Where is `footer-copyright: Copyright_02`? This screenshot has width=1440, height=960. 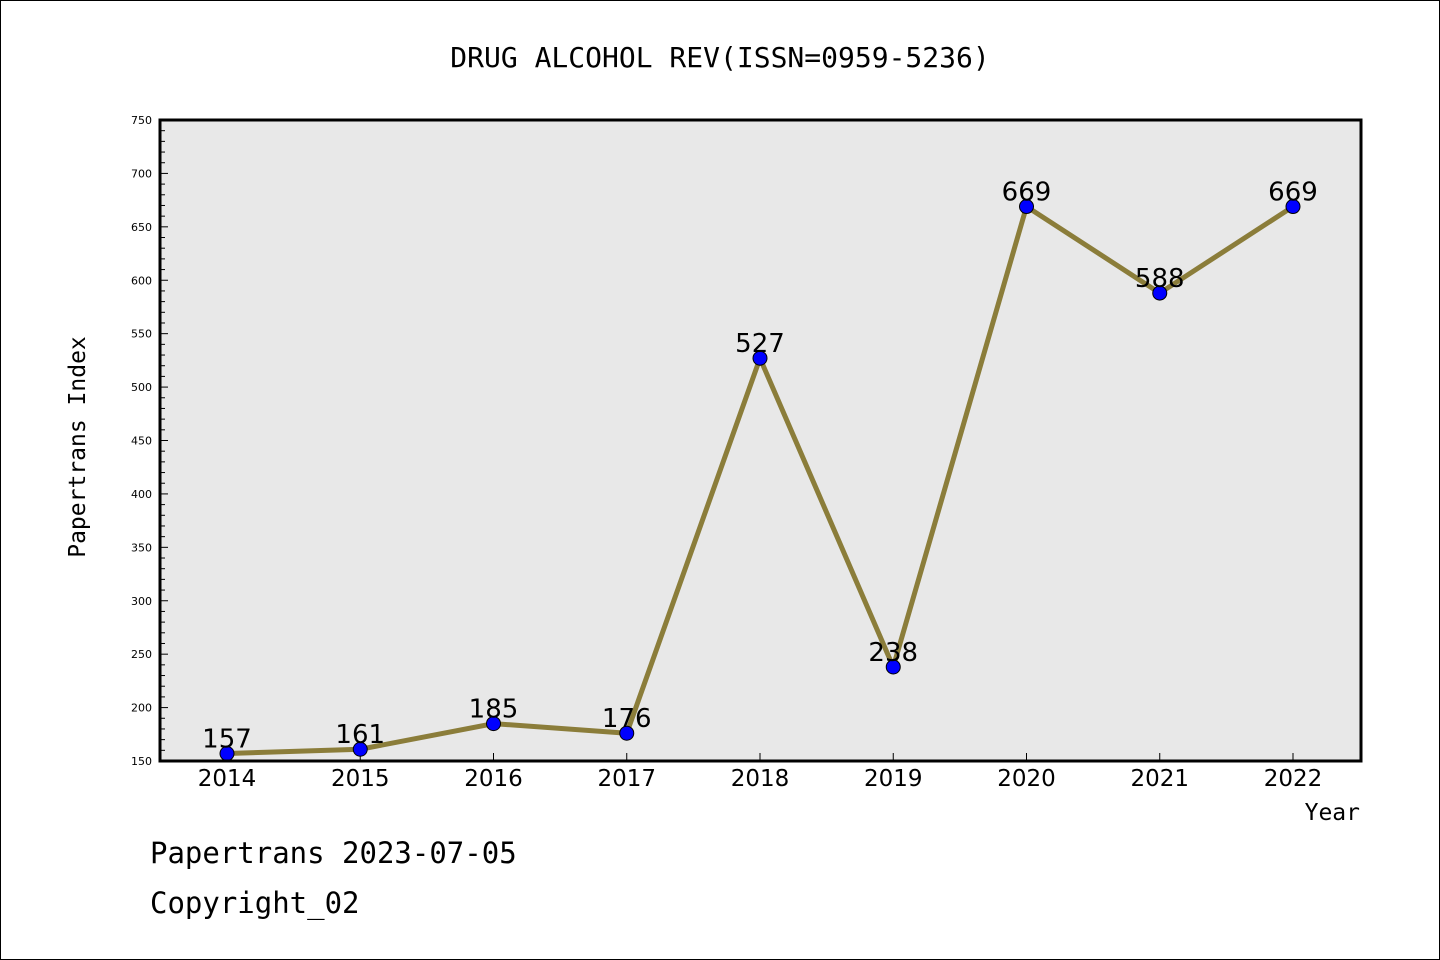 footer-copyright: Copyright_02 is located at coordinates (255, 903).